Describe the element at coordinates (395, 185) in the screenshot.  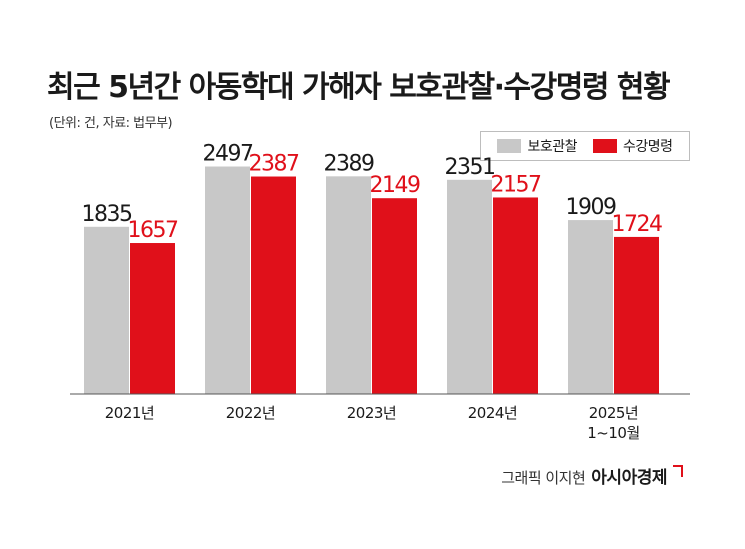
I see `data-label-series-1-2: 2149` at that location.